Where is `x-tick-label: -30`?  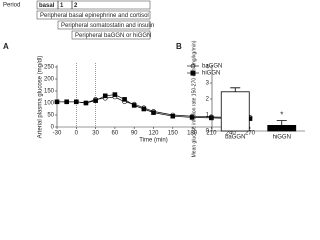 x-tick-label: -30 is located at coordinates (57, 134).